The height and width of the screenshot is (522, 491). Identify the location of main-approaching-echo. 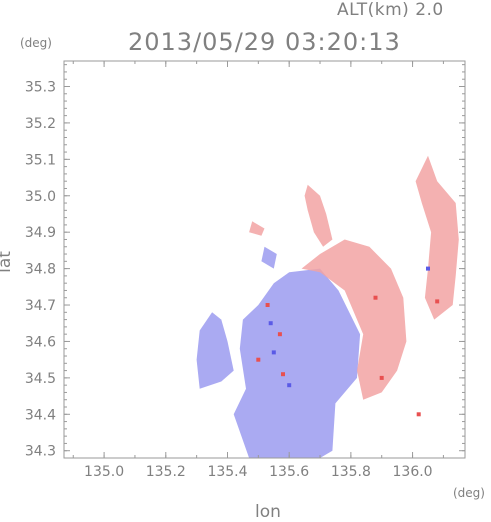
(297, 363).